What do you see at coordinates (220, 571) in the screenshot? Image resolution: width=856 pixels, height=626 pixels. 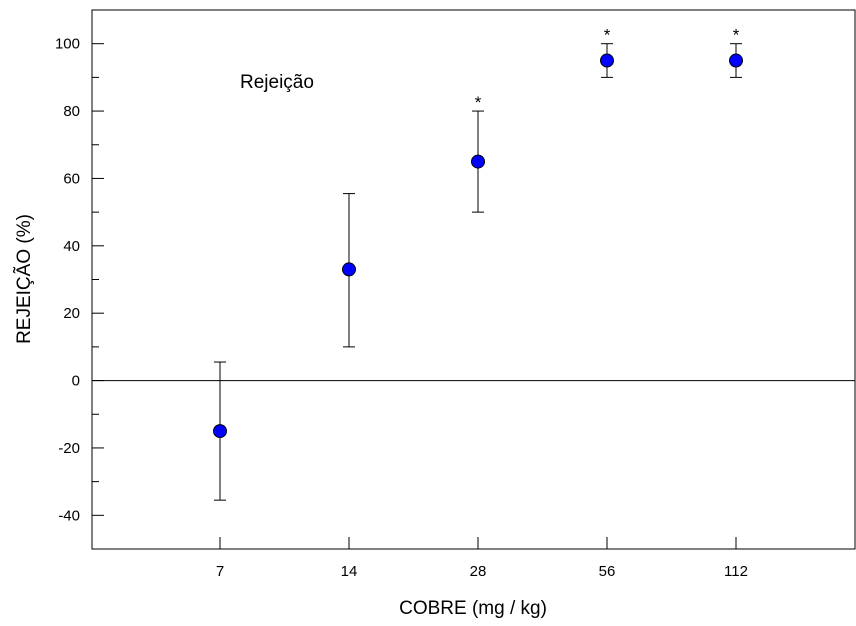 I see `x-tick-label: 7` at bounding box center [220, 571].